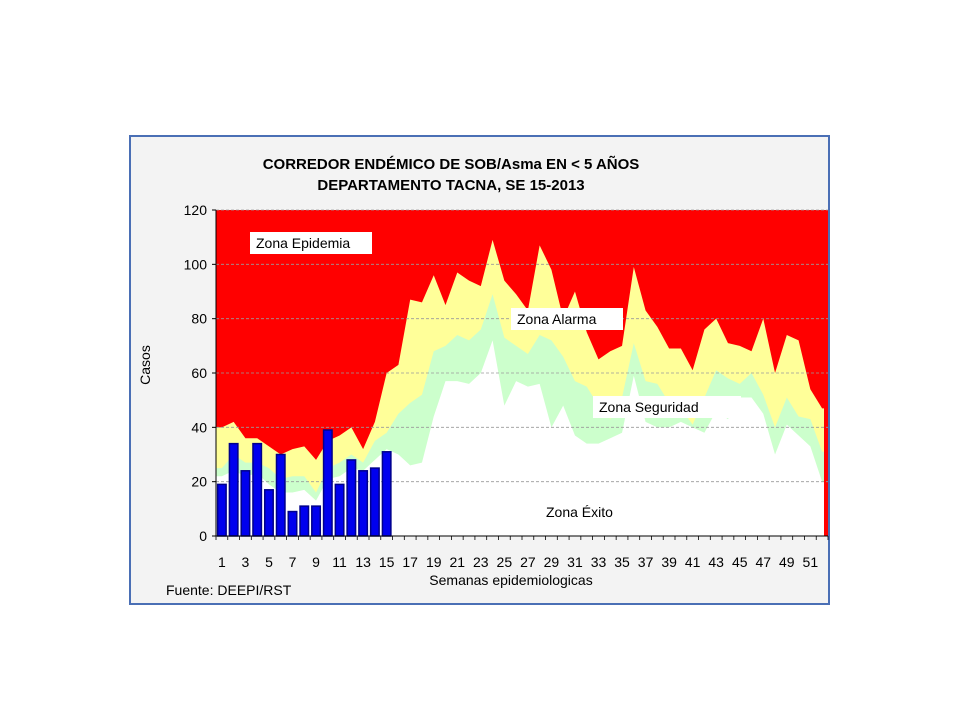  Describe the element at coordinates (203, 536) in the screenshot. I see `y-tick-label: 0` at that location.